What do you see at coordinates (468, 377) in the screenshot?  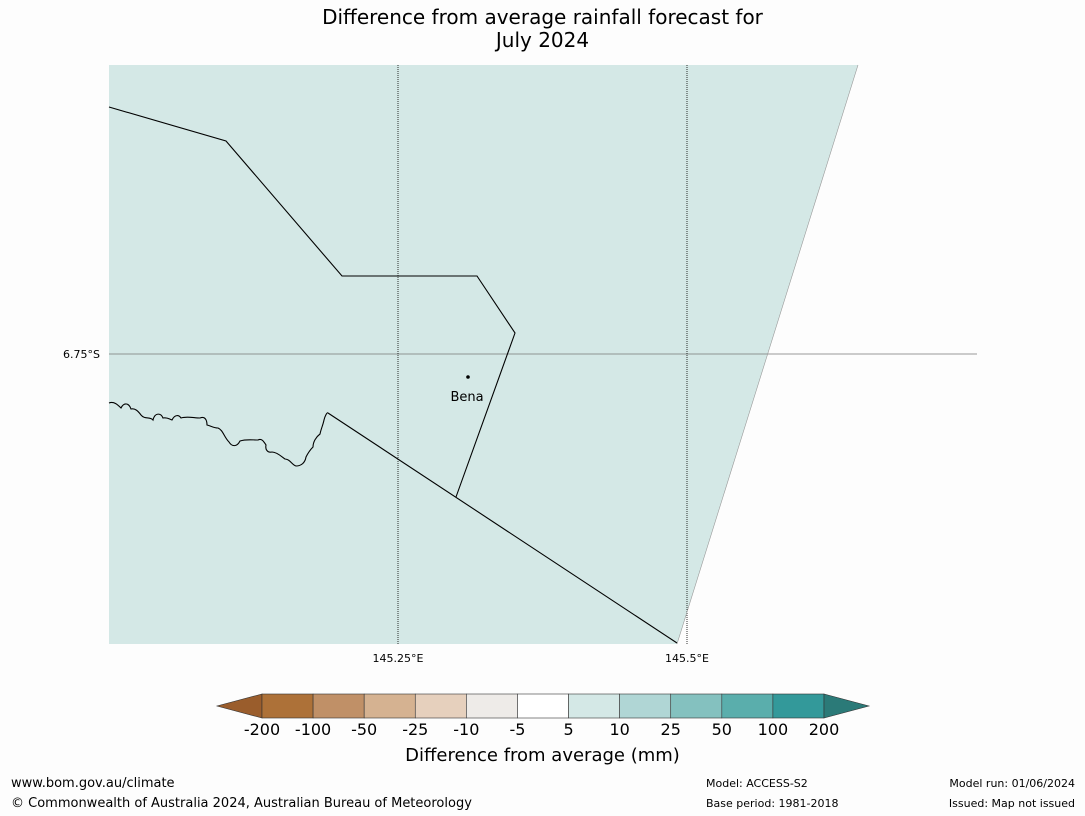 I see `town-marker-bena` at bounding box center [468, 377].